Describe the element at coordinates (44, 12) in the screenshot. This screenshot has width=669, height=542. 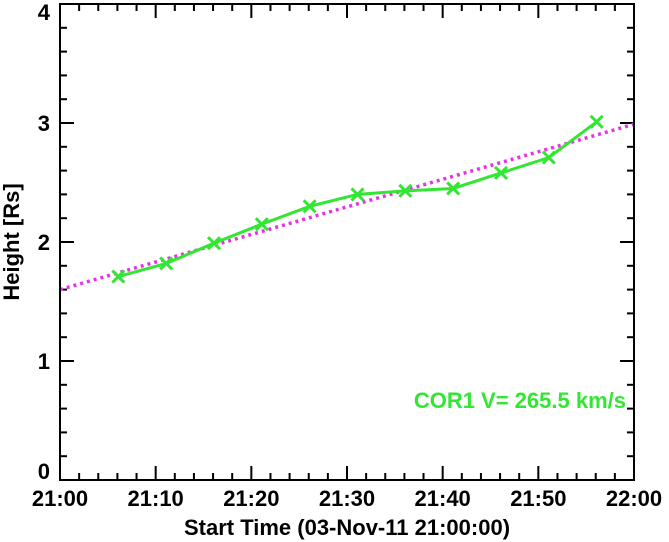
I see `y-tick-label: 4` at that location.